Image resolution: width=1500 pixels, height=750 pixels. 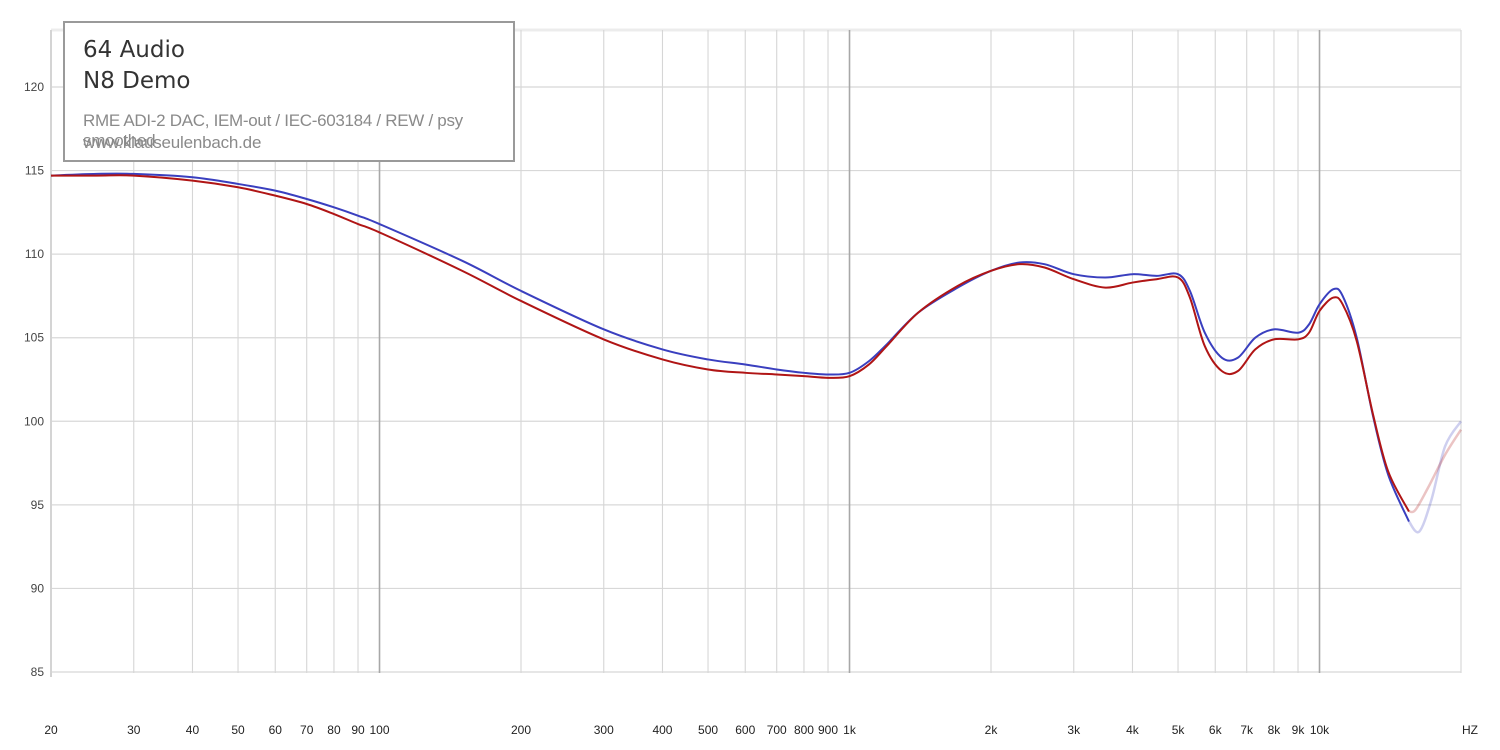 I want to click on y-tick-label: 110, so click(x=34, y=254).